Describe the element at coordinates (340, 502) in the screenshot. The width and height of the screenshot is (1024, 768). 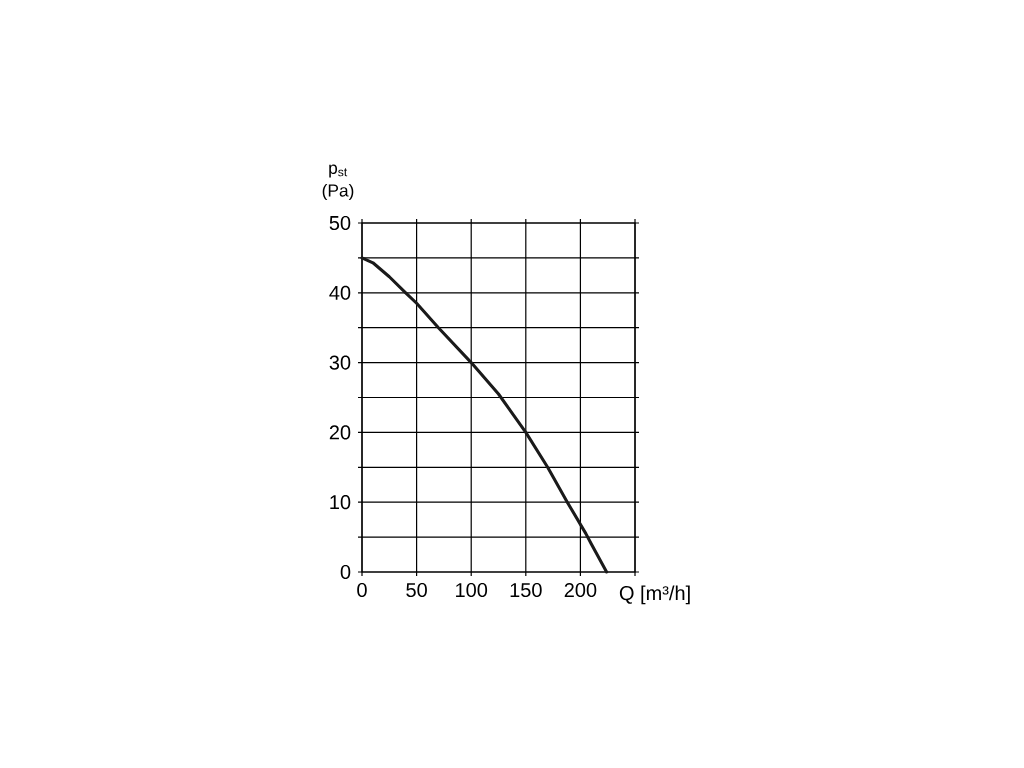
I see `y-tick-label: 10` at that location.